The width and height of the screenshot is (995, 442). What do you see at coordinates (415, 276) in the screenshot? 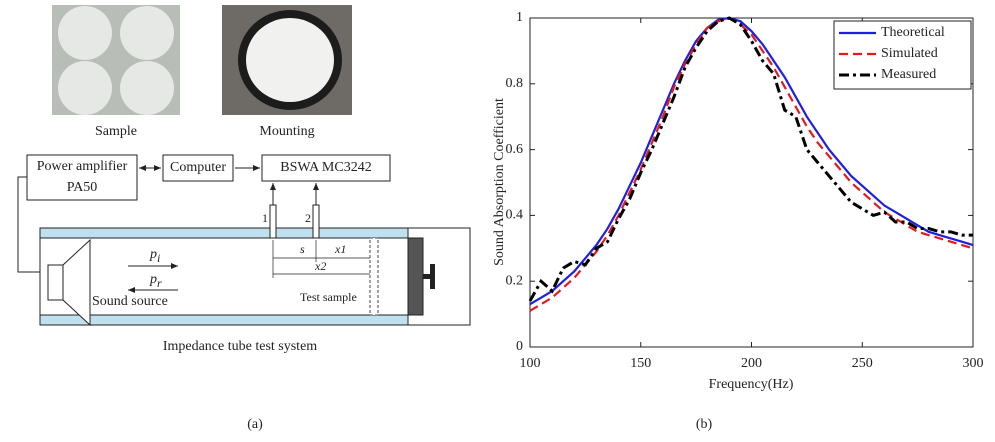
I see `piston` at bounding box center [415, 276].